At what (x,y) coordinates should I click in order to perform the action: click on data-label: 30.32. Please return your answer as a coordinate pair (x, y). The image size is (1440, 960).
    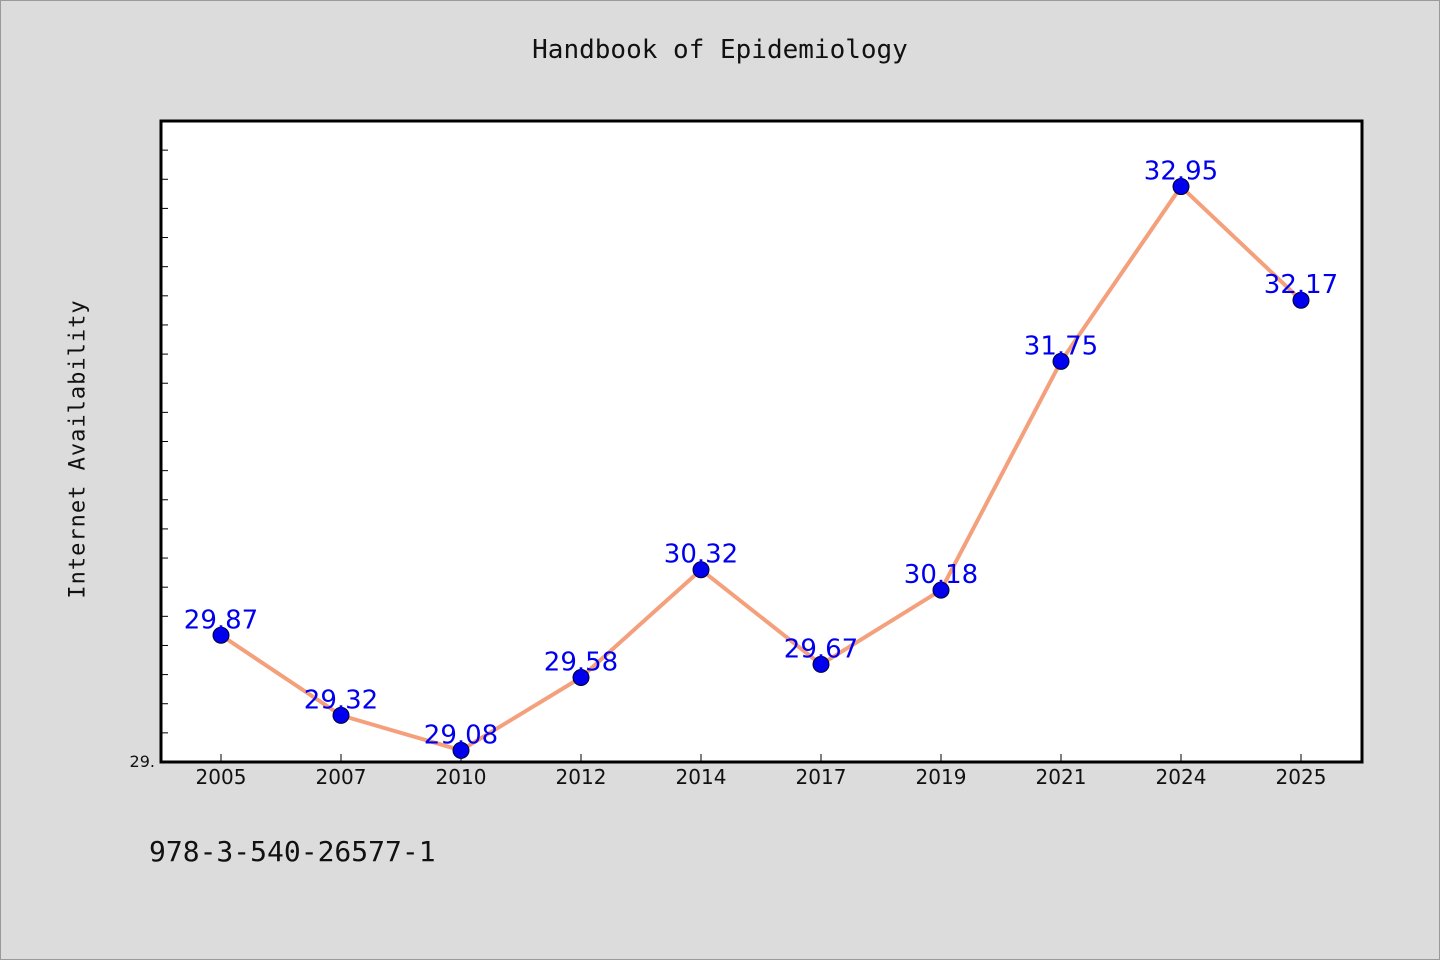
    Looking at the image, I should click on (701, 555).